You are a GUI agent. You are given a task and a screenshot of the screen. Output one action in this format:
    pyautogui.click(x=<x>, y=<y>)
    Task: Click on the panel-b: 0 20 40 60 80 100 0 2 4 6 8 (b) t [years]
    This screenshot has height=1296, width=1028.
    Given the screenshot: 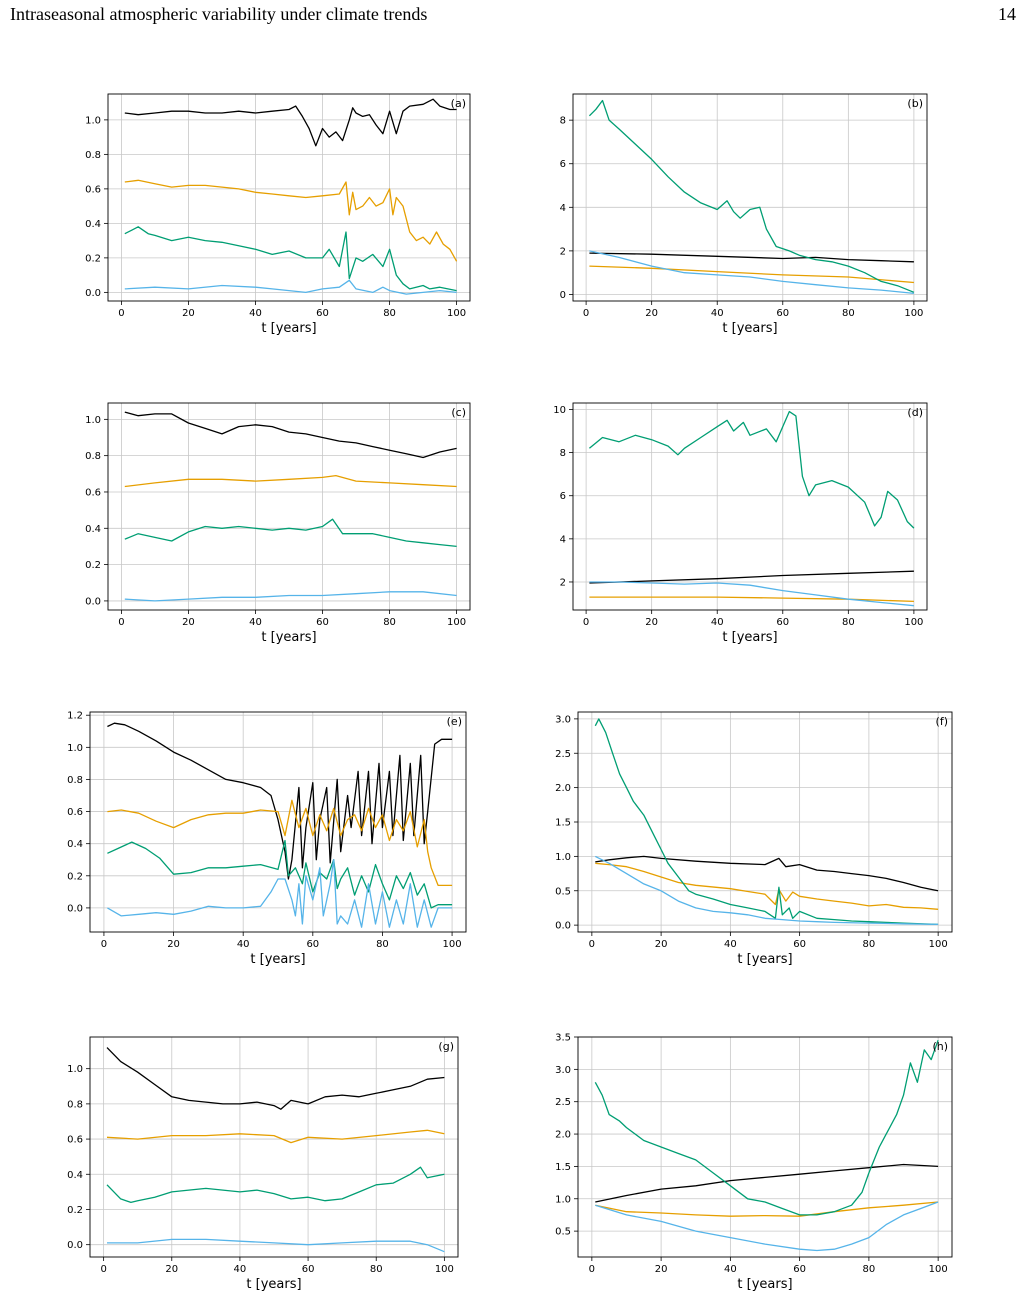 What is the action you would take?
    pyautogui.click(x=744, y=214)
    